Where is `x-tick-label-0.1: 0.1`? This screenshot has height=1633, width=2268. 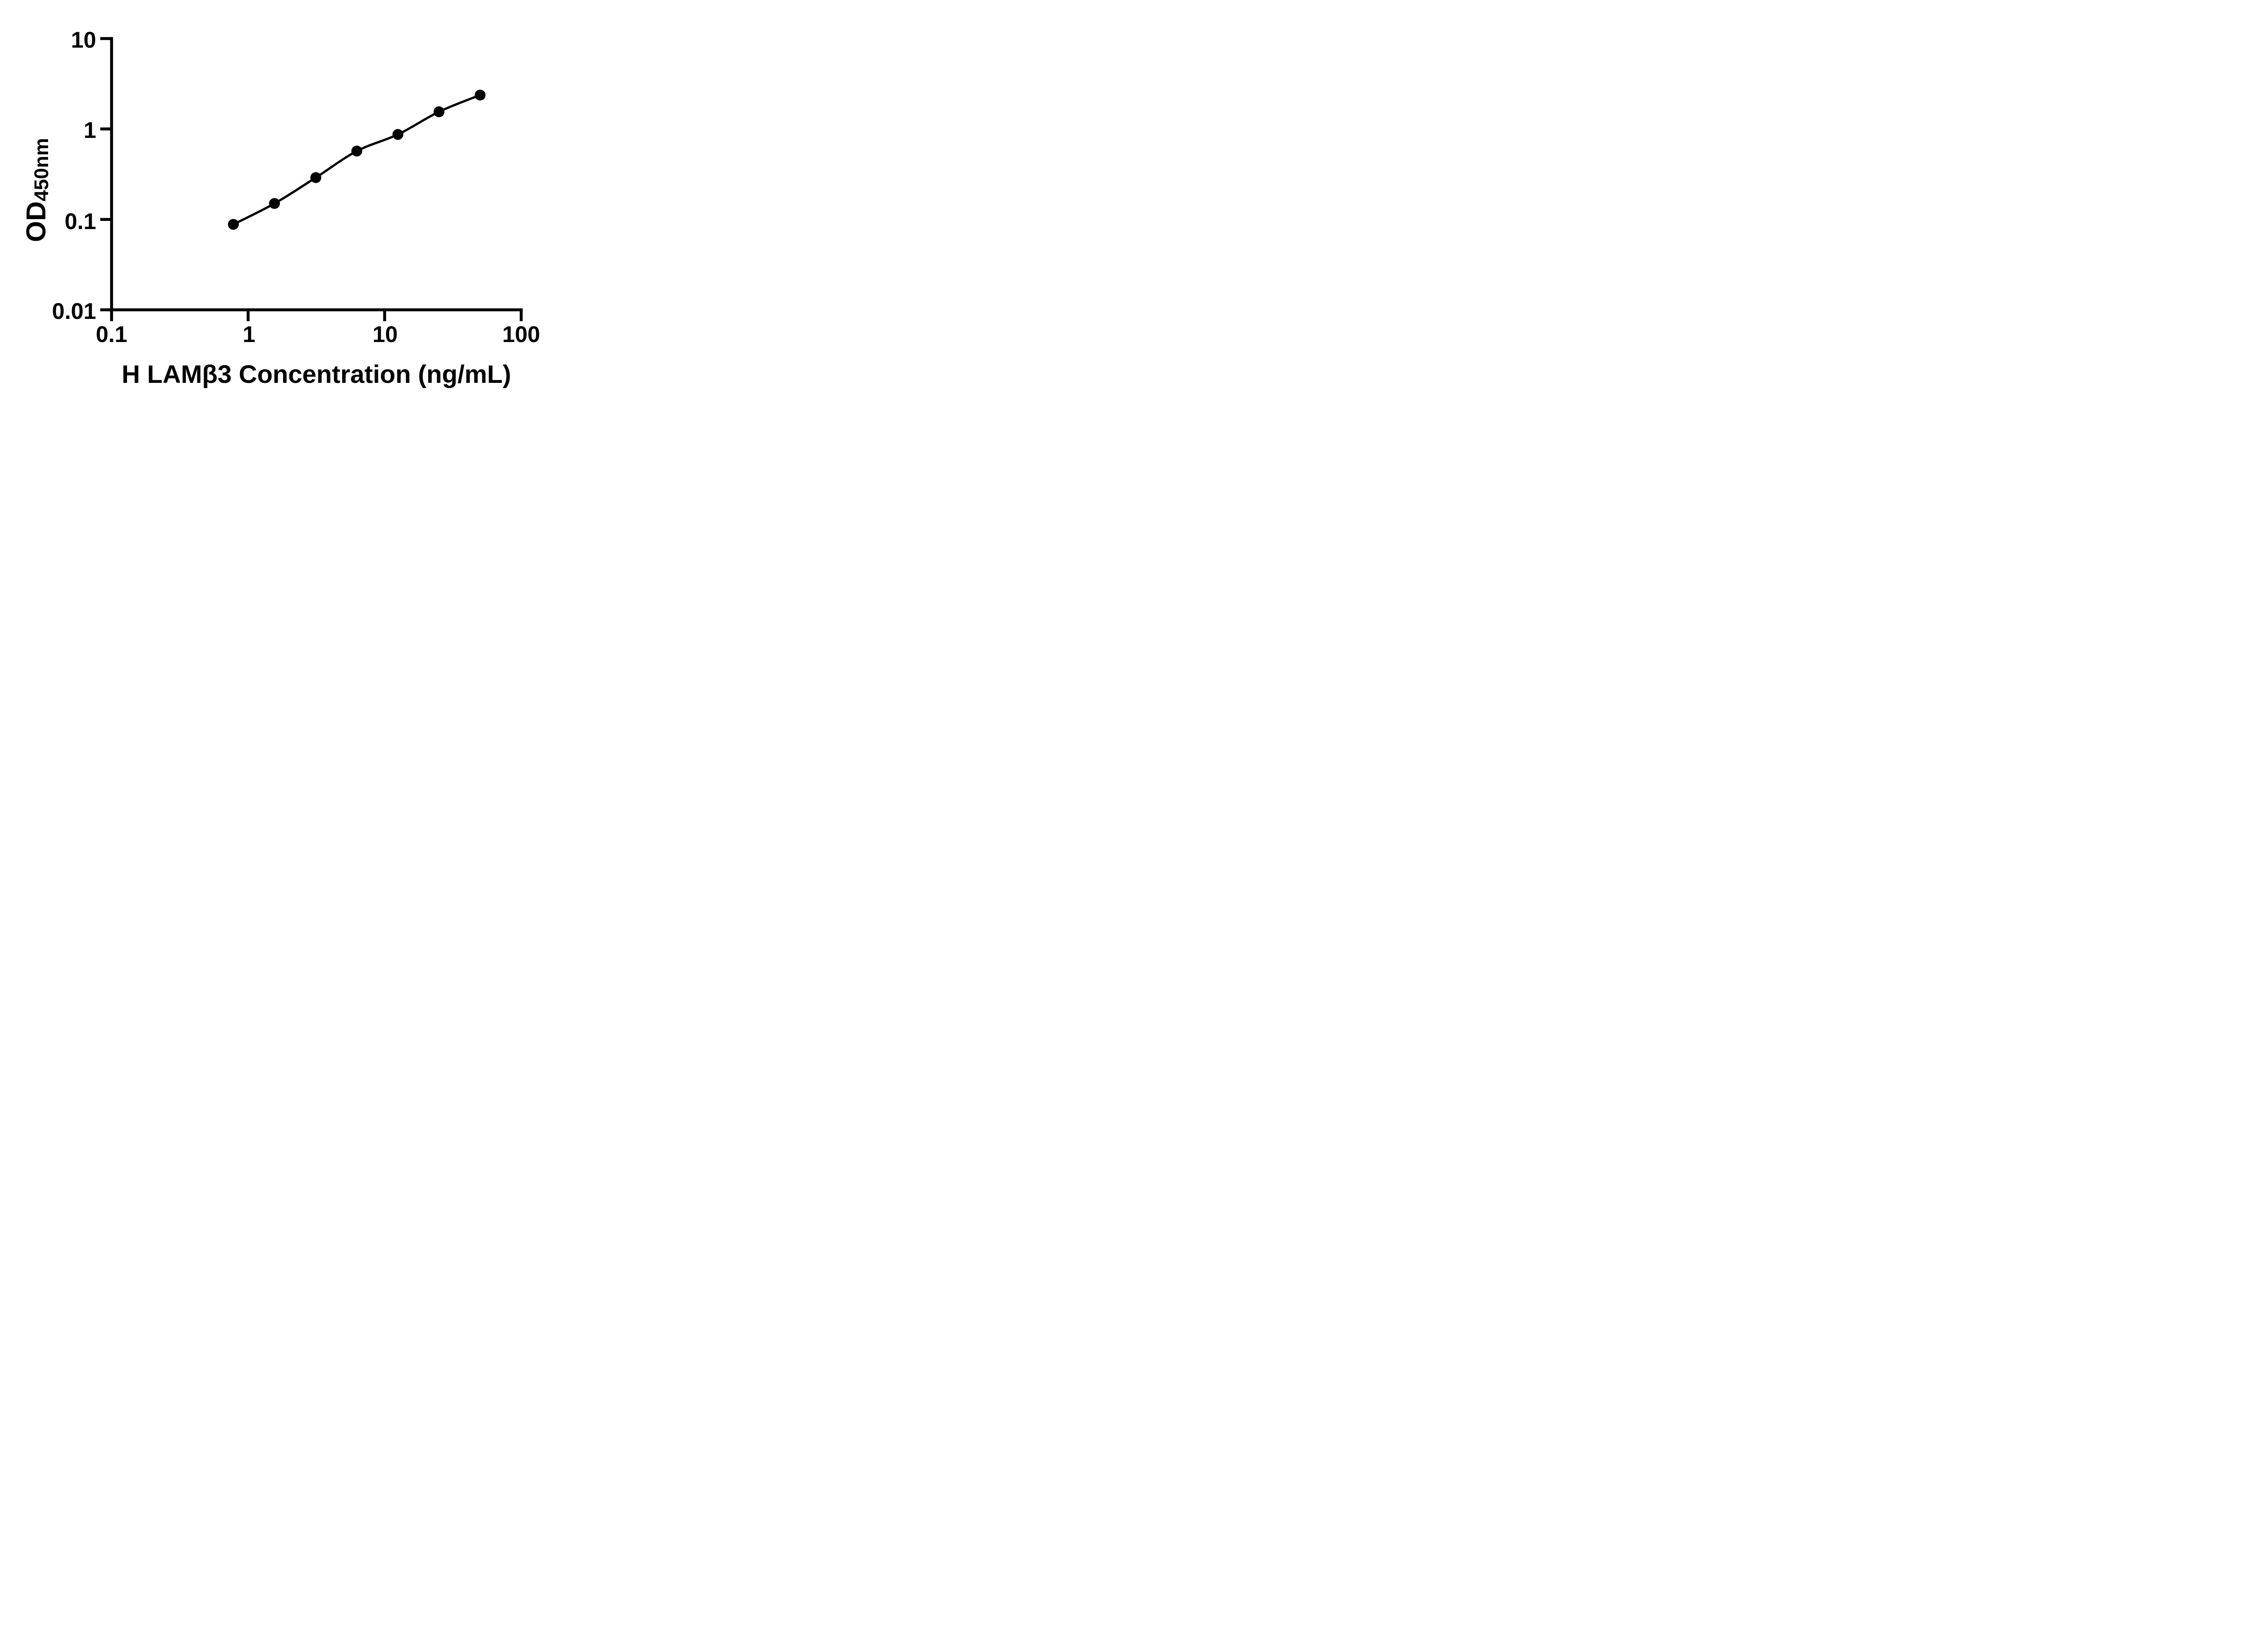
x-tick-label-0.1: 0.1 is located at coordinates (112, 334).